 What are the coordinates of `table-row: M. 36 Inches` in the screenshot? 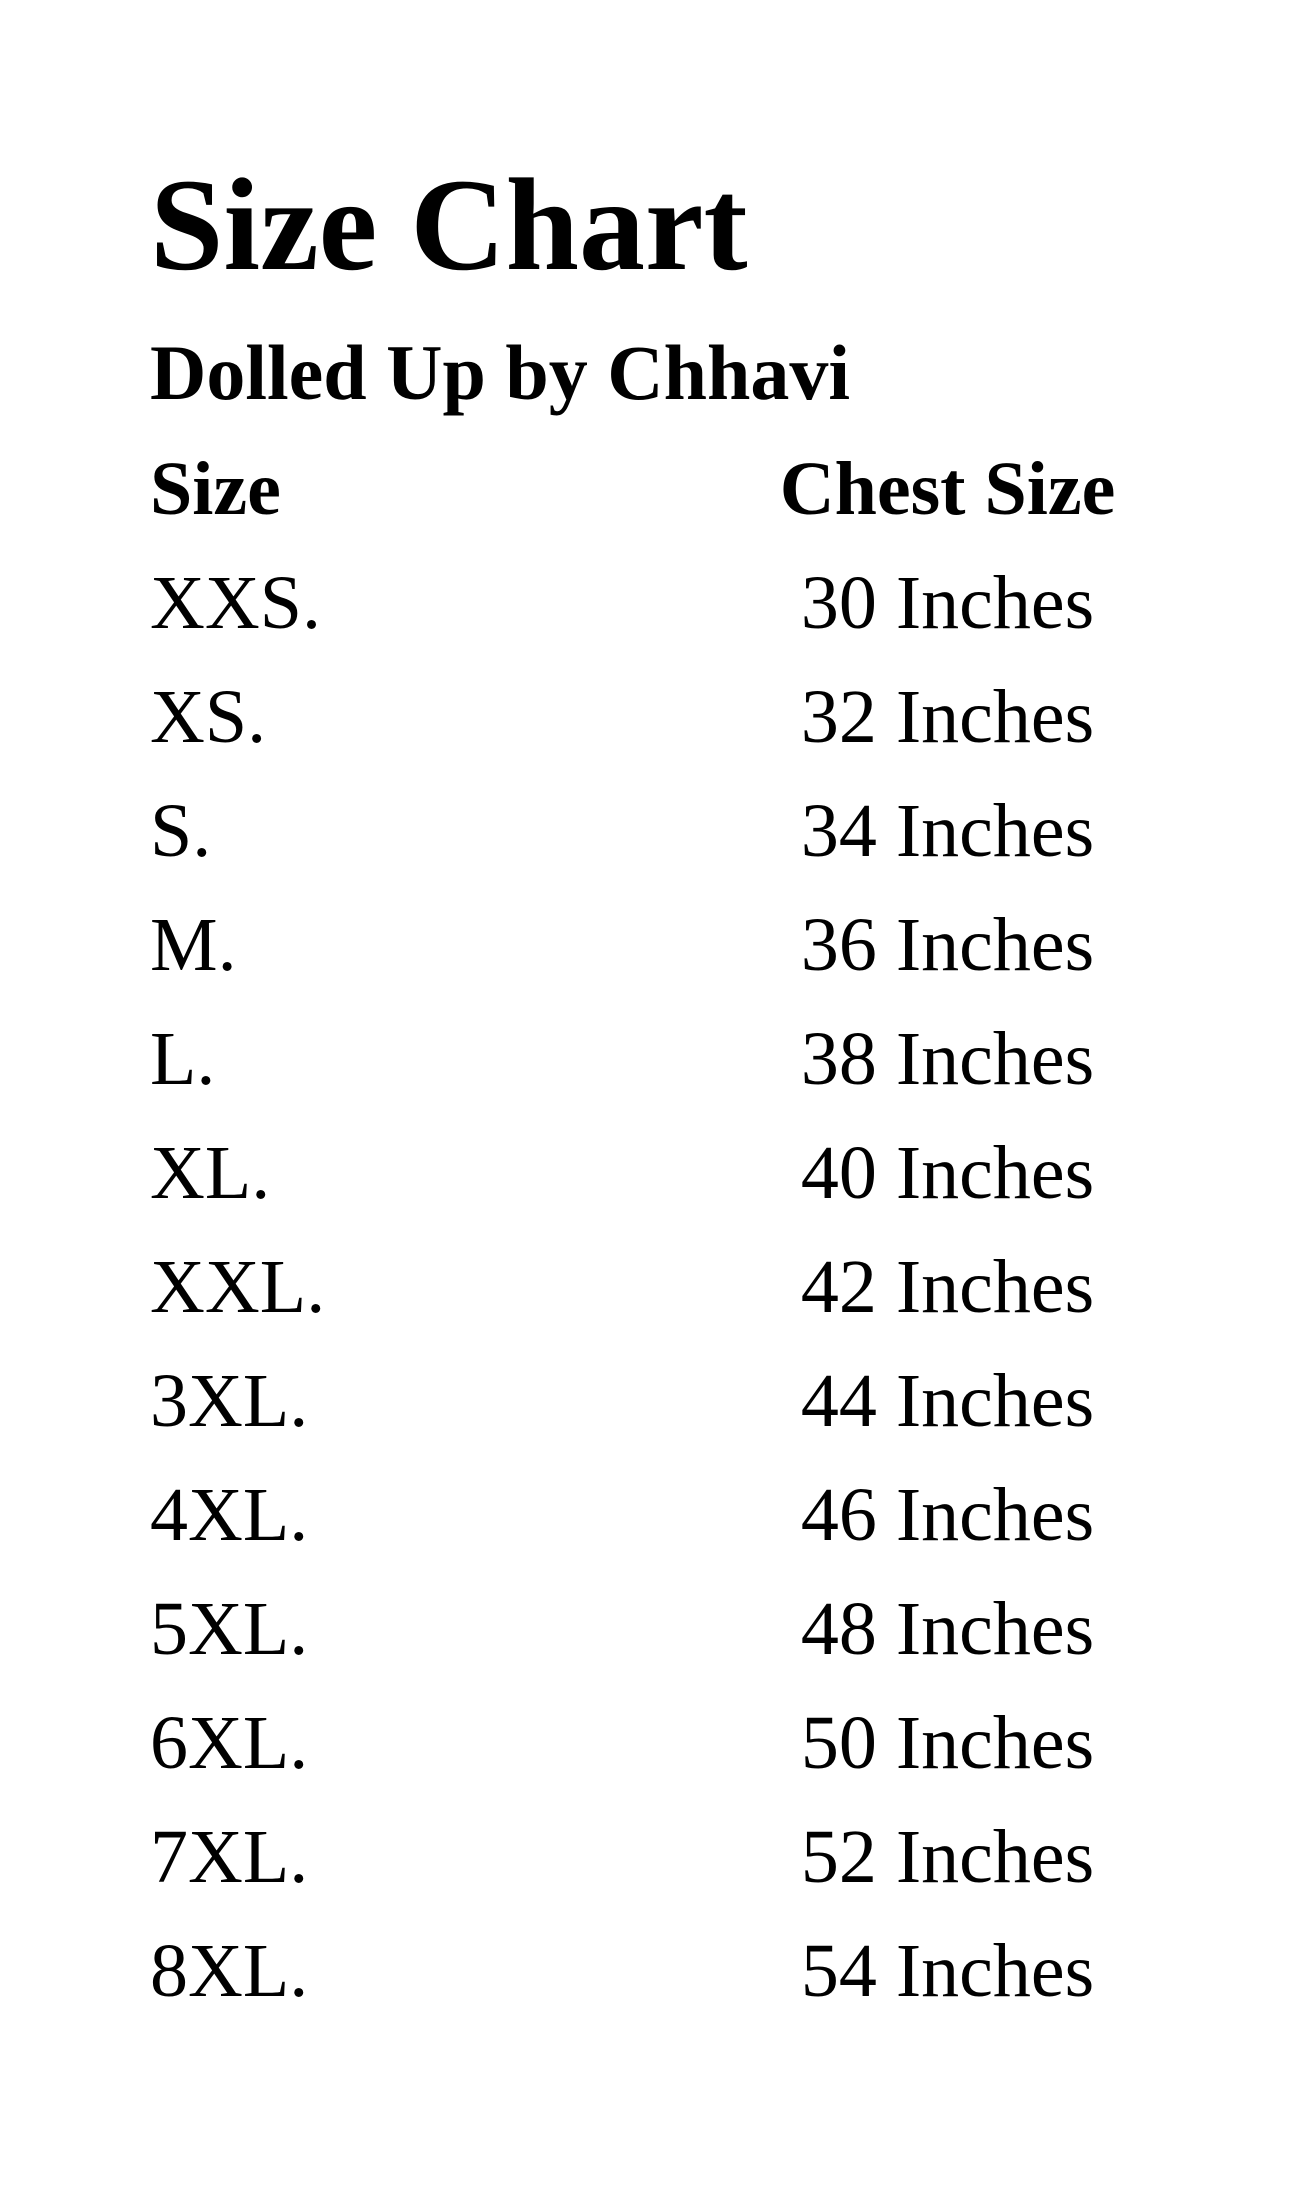 It's located at (712, 945).